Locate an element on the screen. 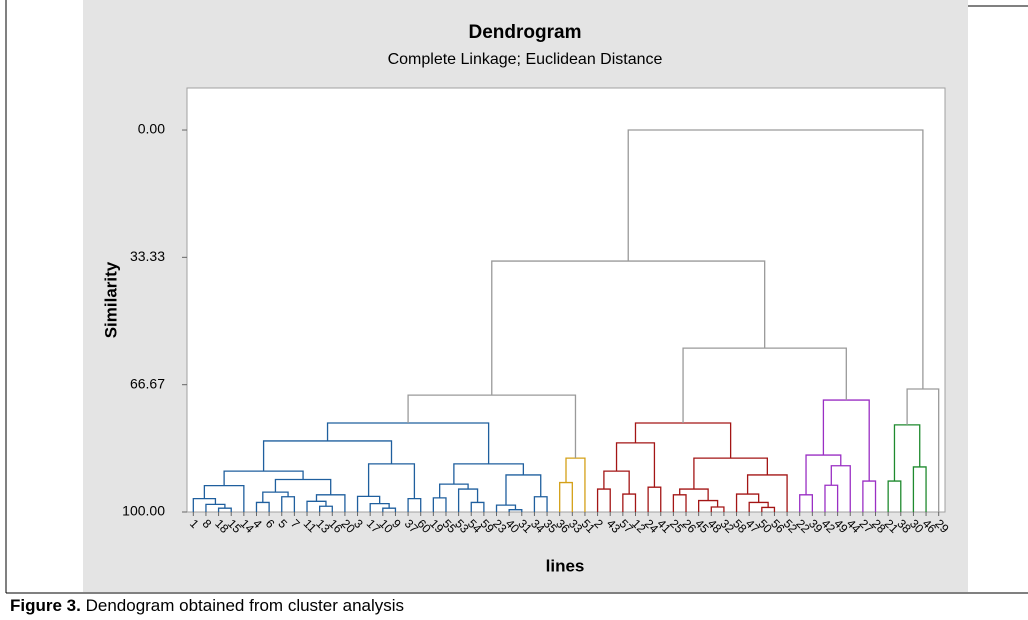 This screenshot has width=1028, height=620. y-tick-label: 33.33 is located at coordinates (147, 256).